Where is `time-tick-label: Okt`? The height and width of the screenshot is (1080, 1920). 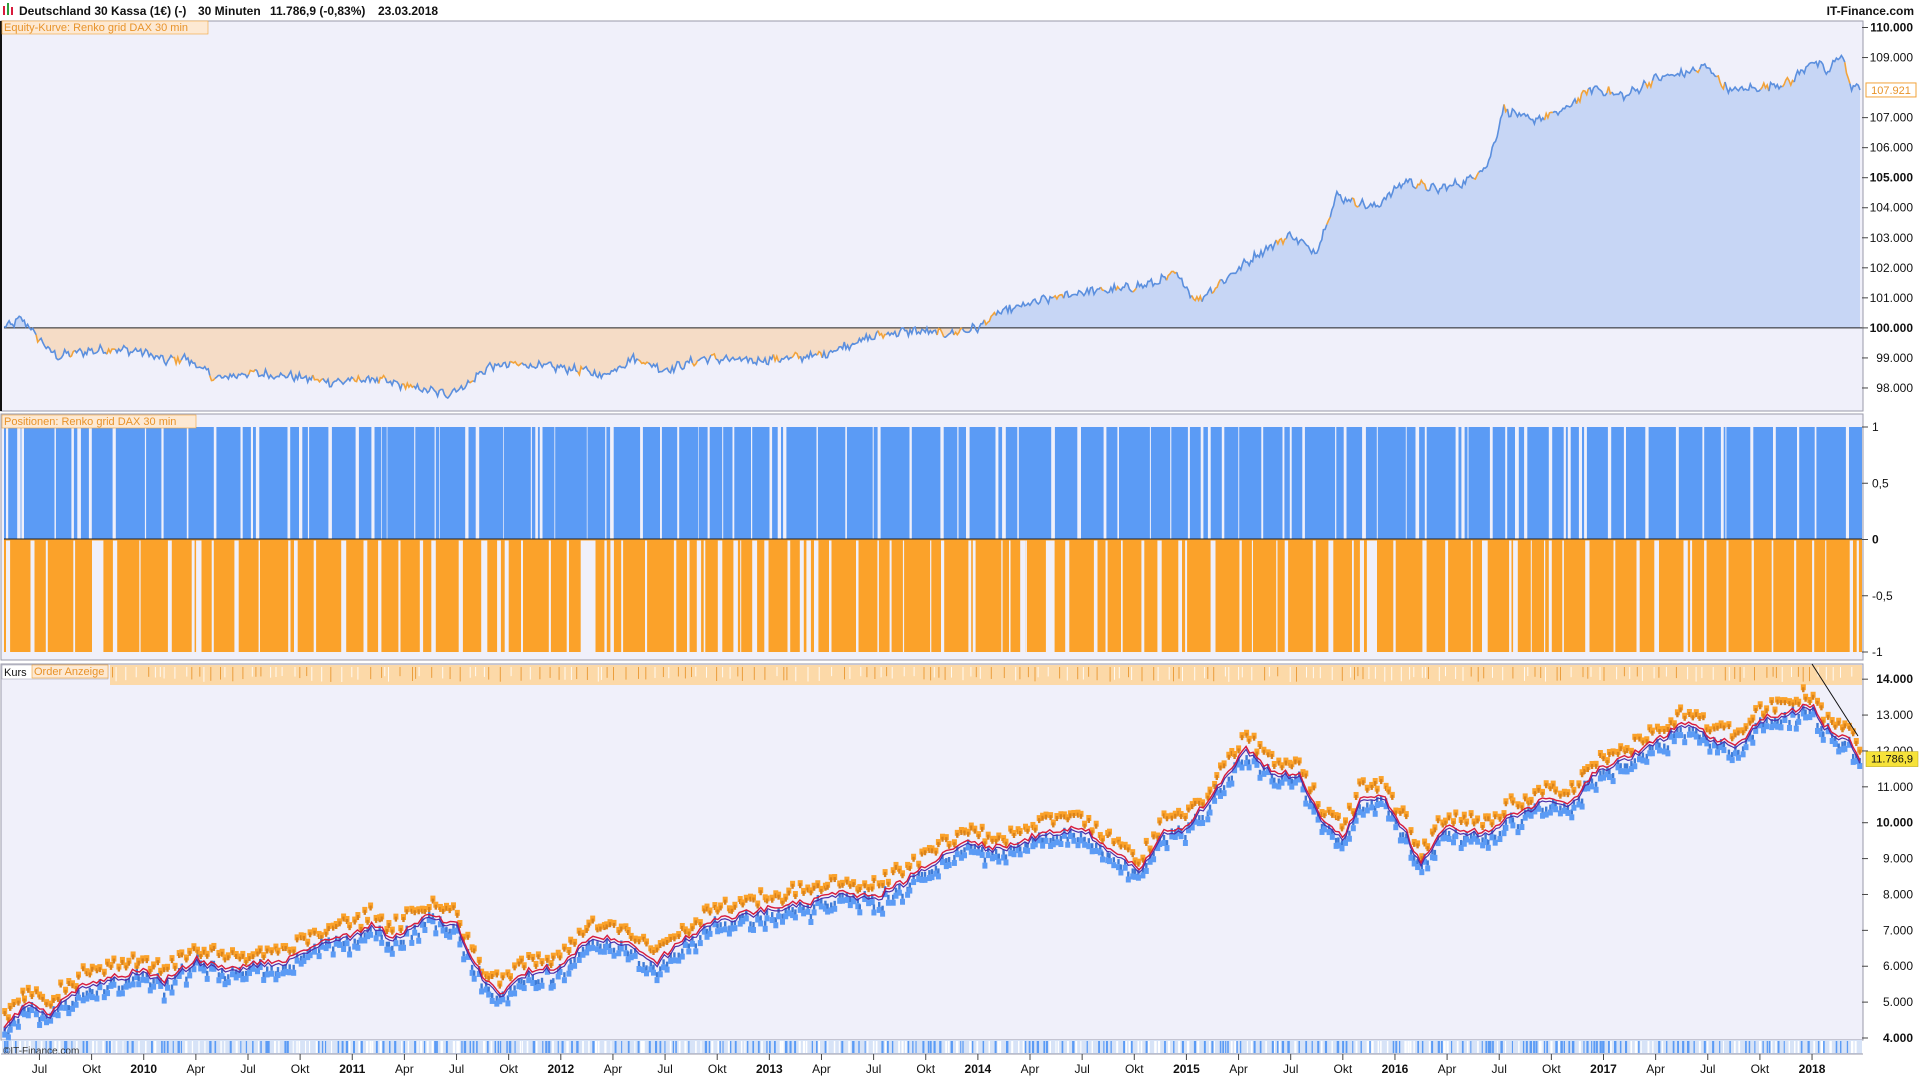 time-tick-label: Okt is located at coordinates (300, 1069).